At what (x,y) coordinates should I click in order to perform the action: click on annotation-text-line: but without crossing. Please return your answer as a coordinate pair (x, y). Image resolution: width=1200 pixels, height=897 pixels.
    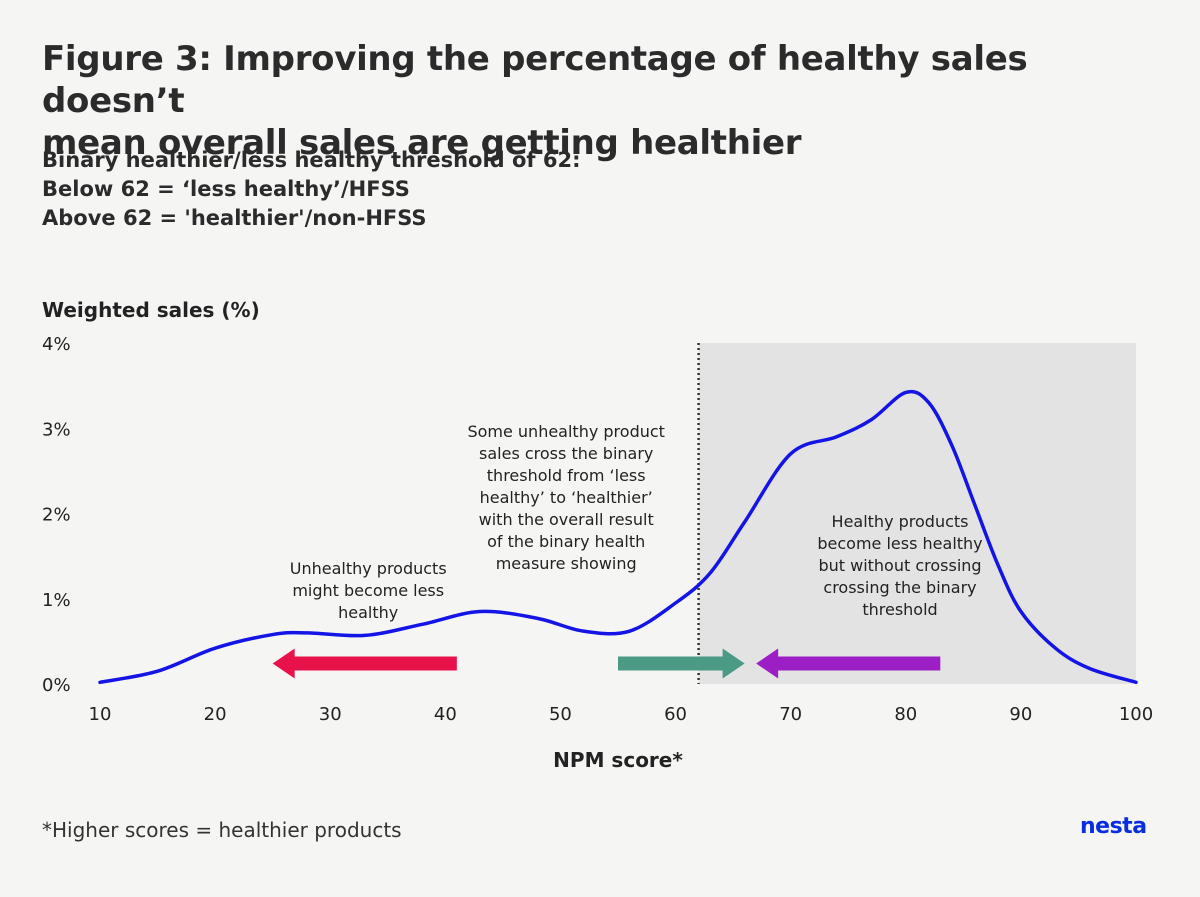
    Looking at the image, I should click on (899, 565).